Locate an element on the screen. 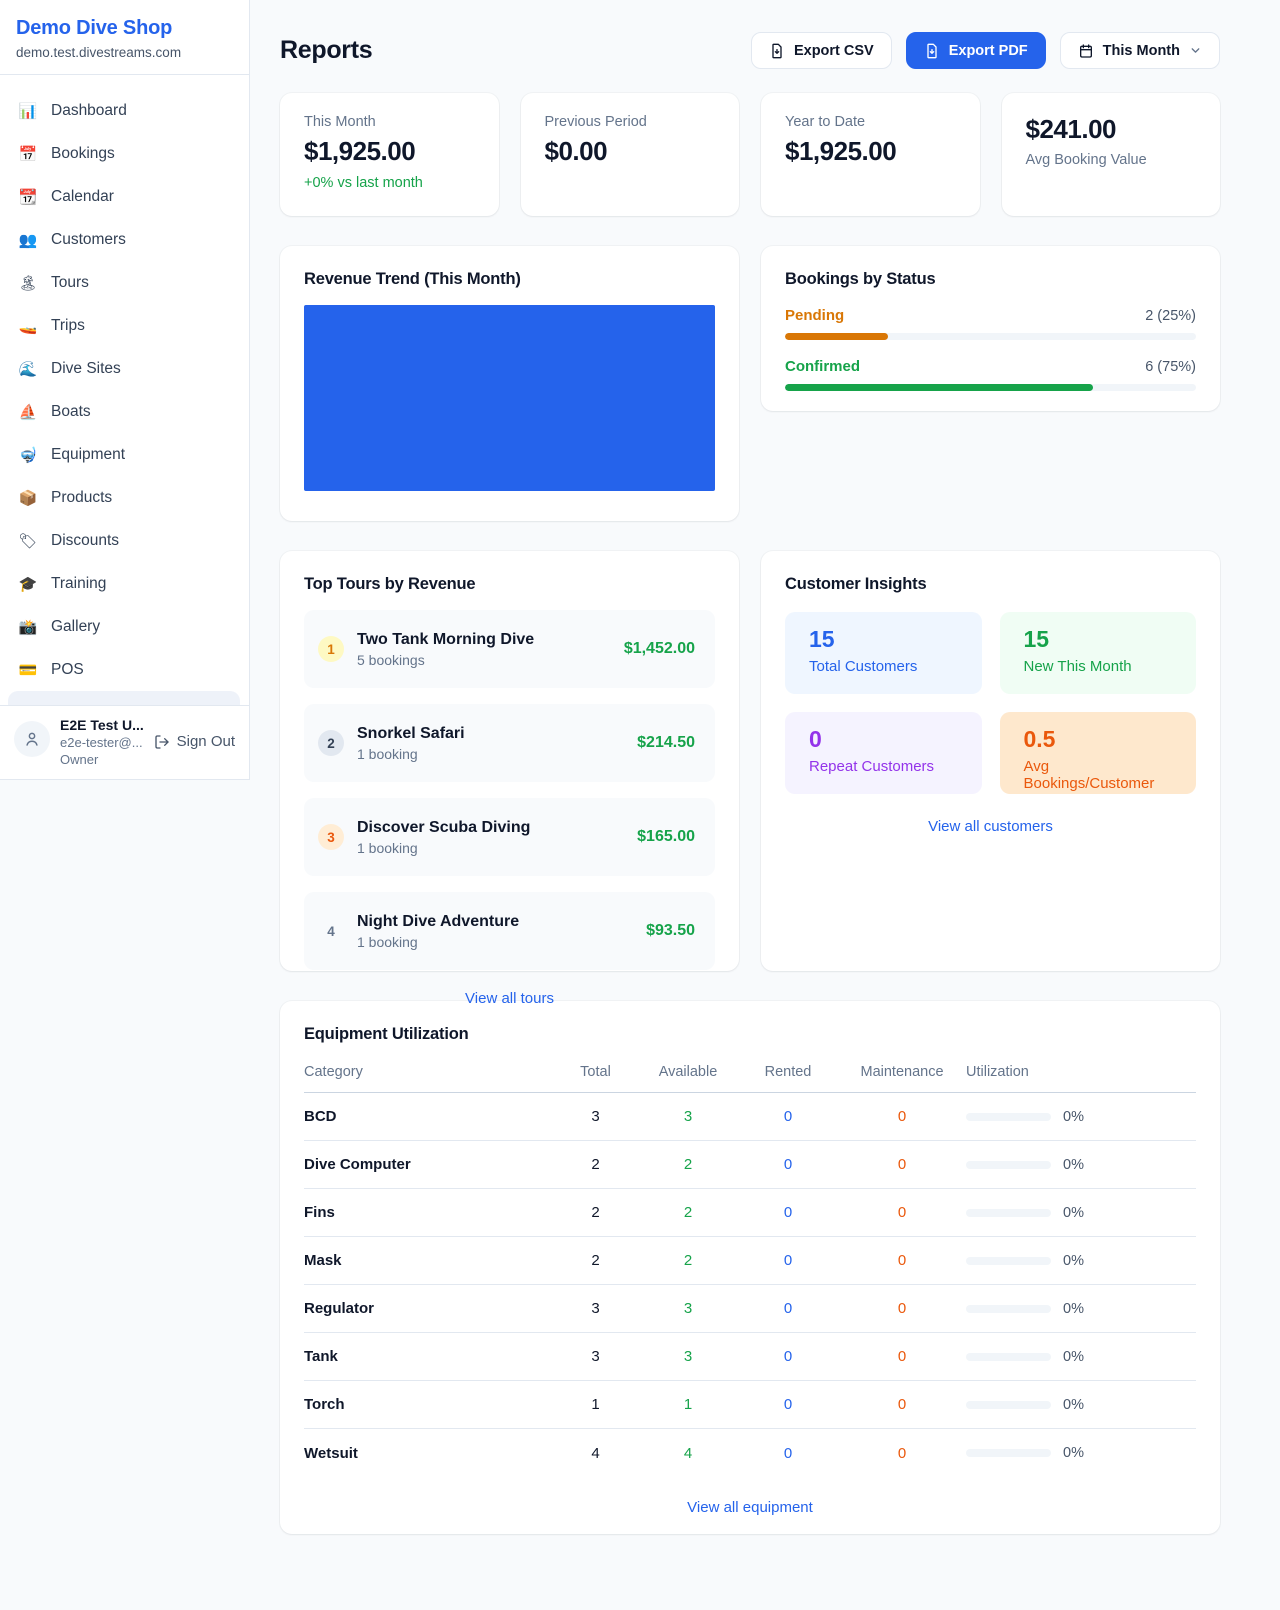 The image size is (1280, 1610). nav-active-item-partial is located at coordinates (124, 698).